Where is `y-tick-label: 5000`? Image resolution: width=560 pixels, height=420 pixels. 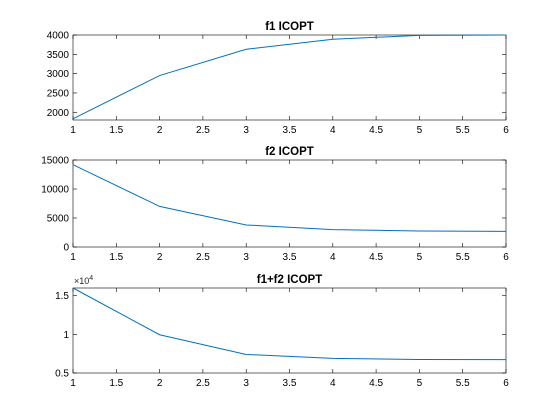 y-tick-label: 5000 is located at coordinates (58, 219).